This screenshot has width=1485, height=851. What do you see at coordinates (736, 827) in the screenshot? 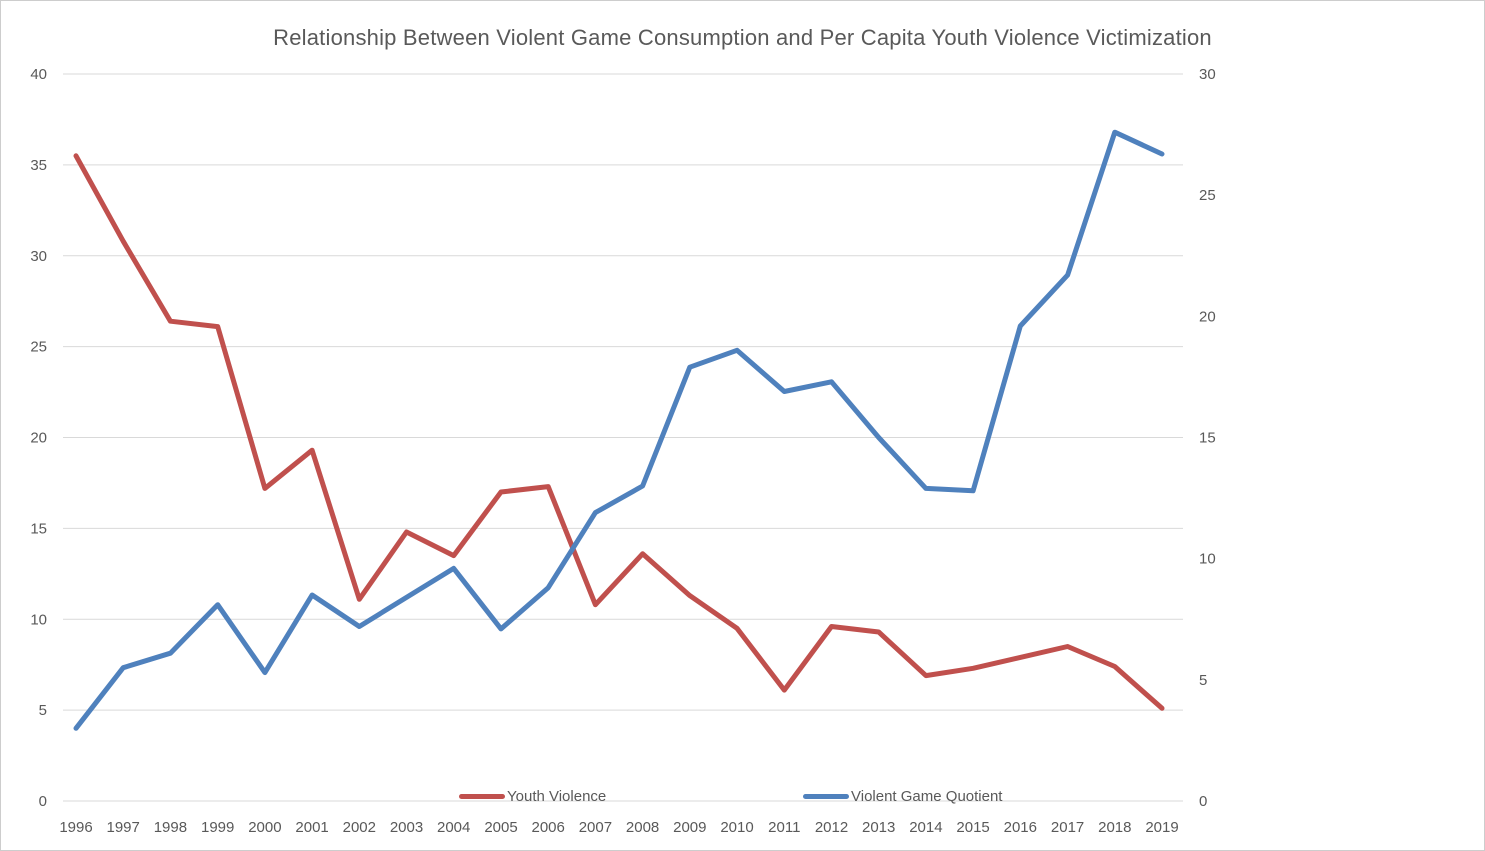
I see `x-axis-tick-label: 2010` at bounding box center [736, 827].